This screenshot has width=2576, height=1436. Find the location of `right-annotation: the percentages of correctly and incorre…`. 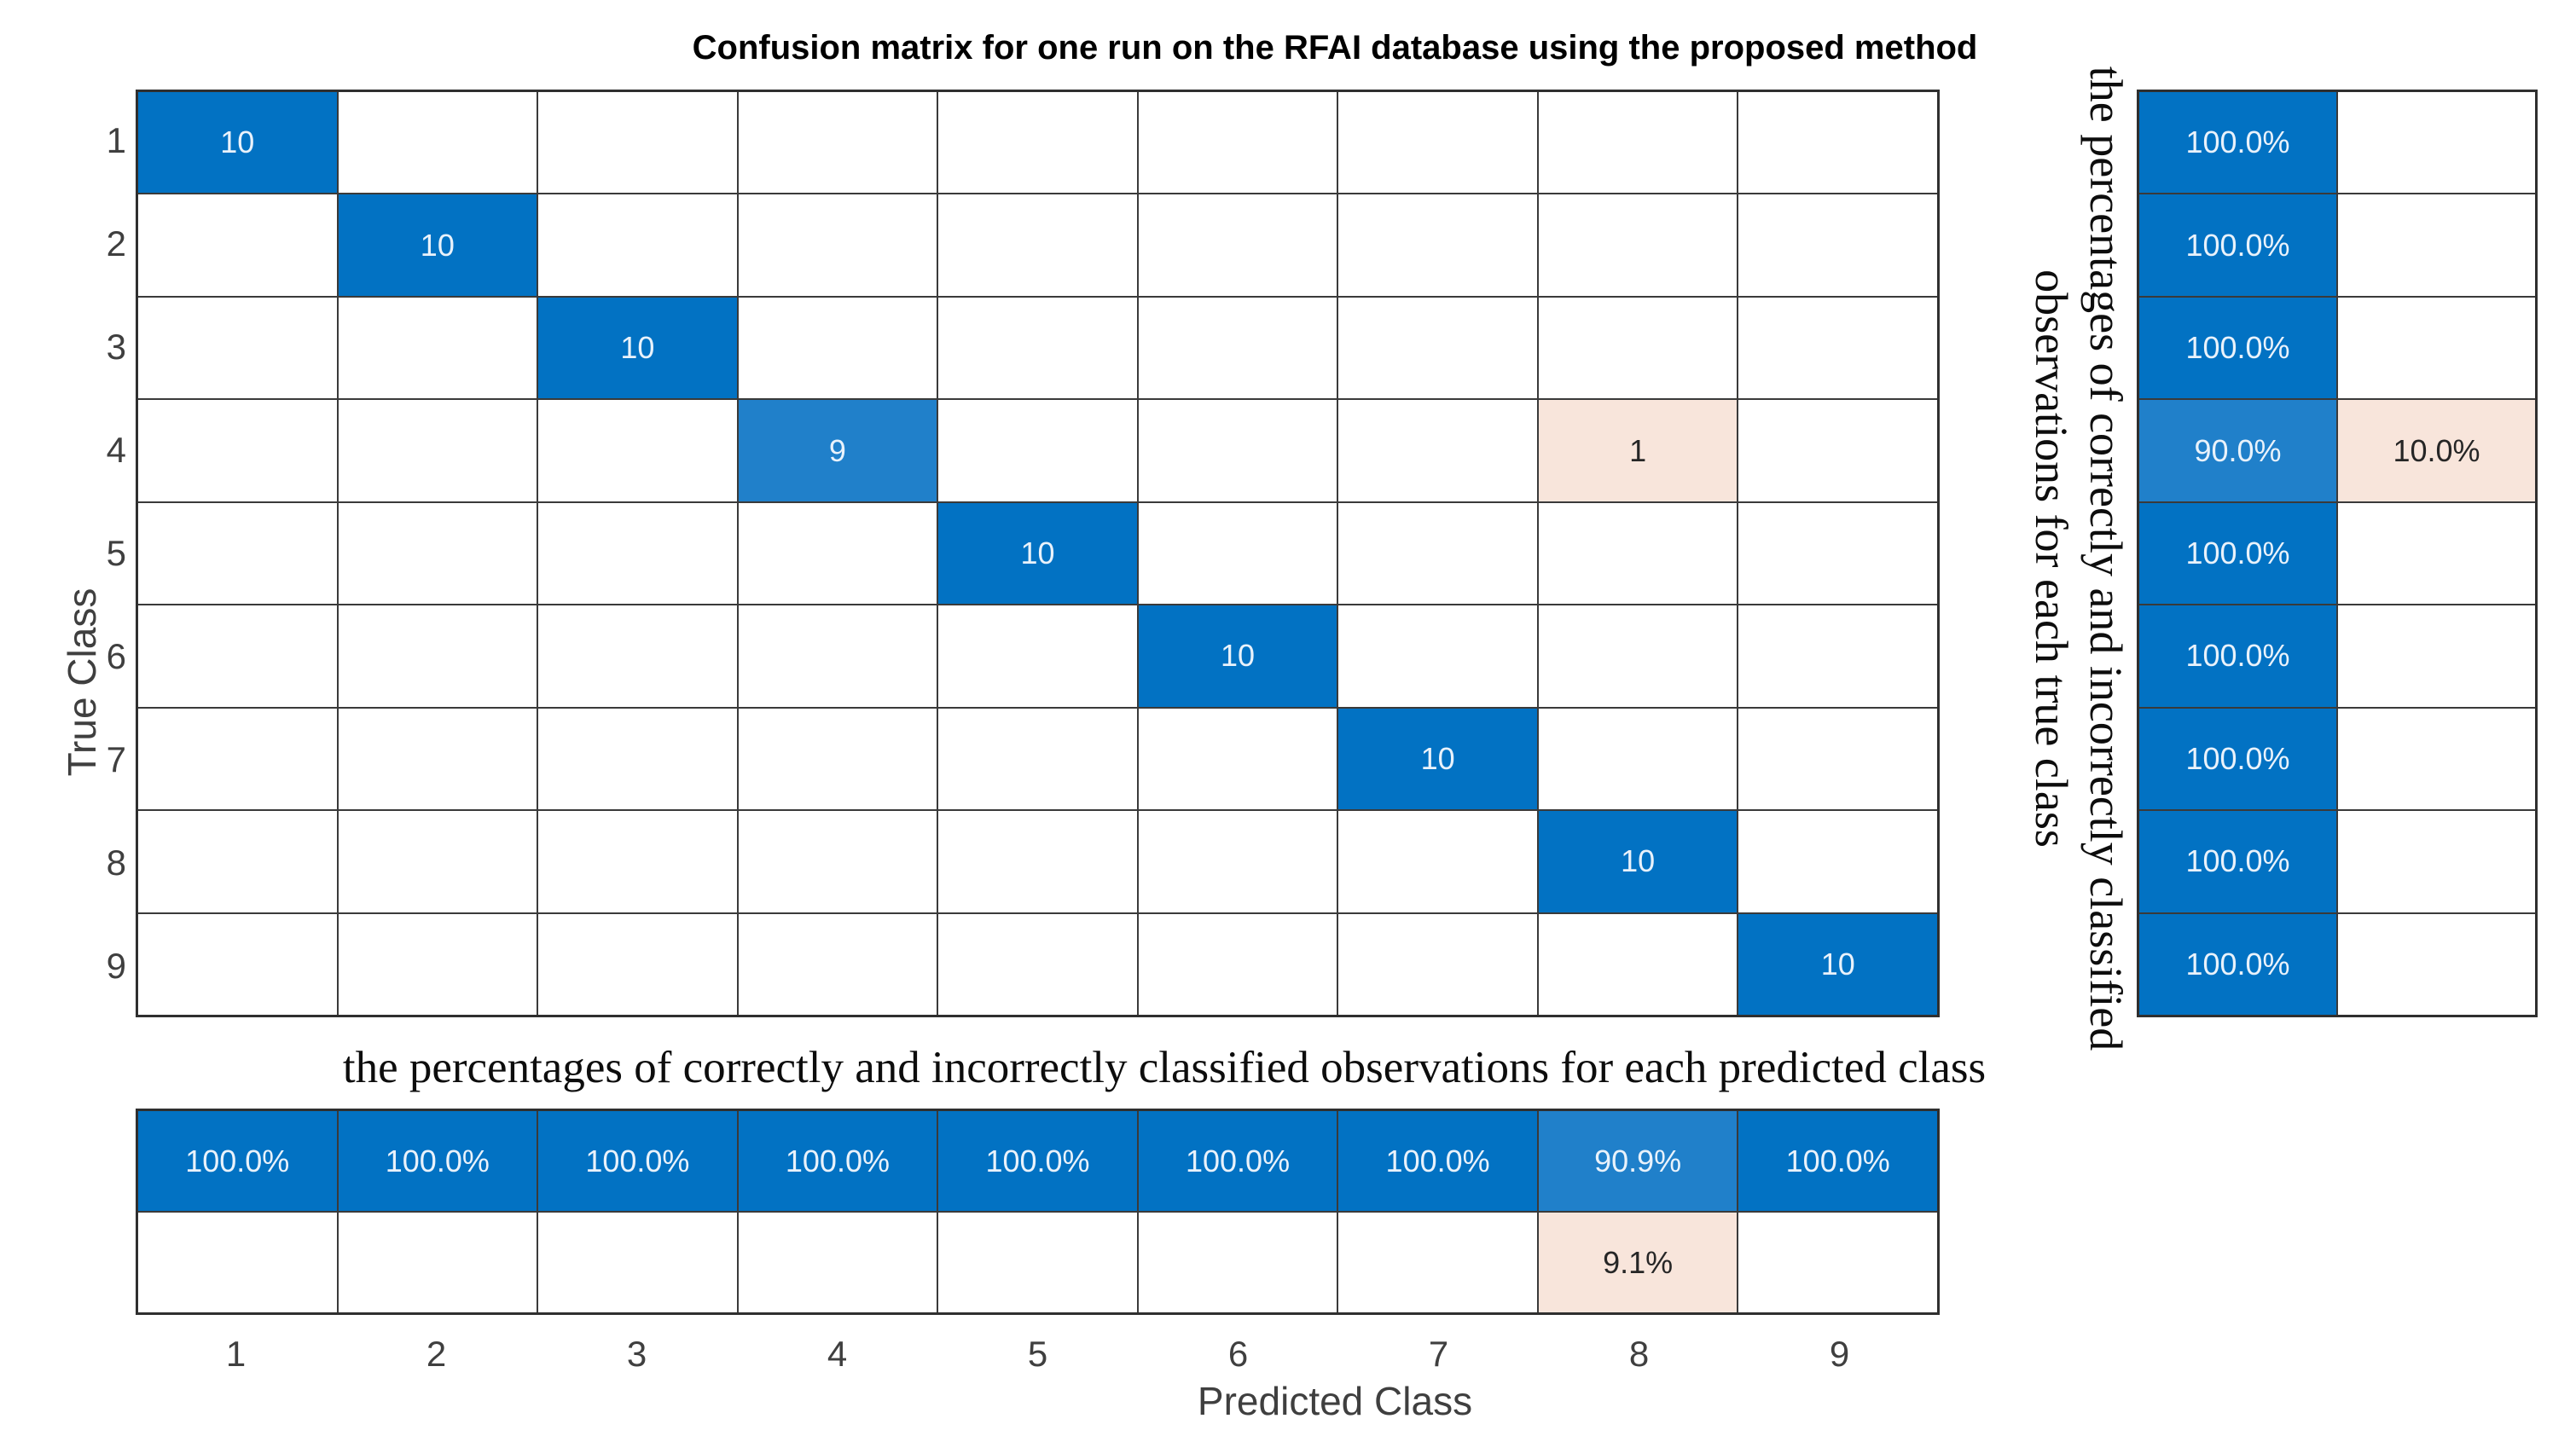

right-annotation: the percentages of correctly and incorre… is located at coordinates (2078, 559).